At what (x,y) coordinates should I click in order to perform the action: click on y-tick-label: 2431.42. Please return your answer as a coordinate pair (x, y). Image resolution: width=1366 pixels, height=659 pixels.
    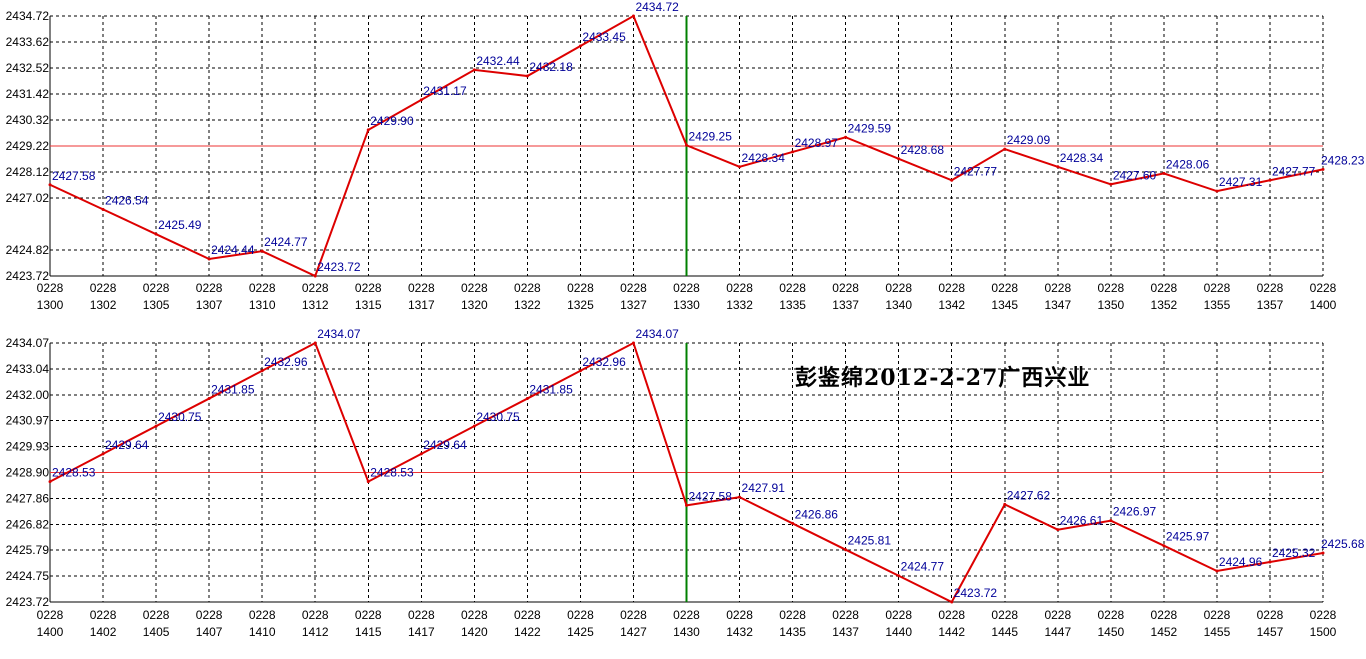
    Looking at the image, I should click on (28, 94).